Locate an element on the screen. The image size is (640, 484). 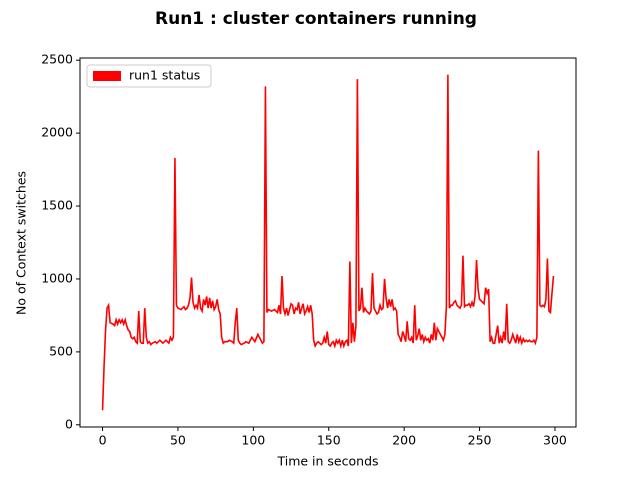
legend-label: run1 status is located at coordinates (164, 75).